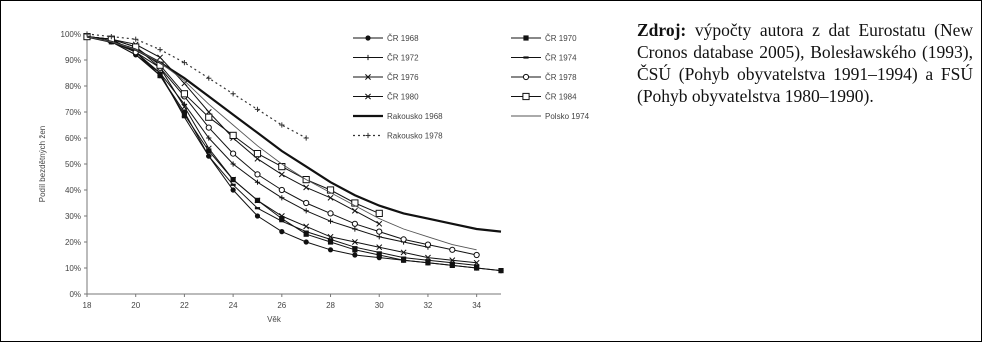 Image resolution: width=982 pixels, height=342 pixels. Describe the element at coordinates (71, 34) in the screenshot. I see `y-tick-label: 100%` at that location.